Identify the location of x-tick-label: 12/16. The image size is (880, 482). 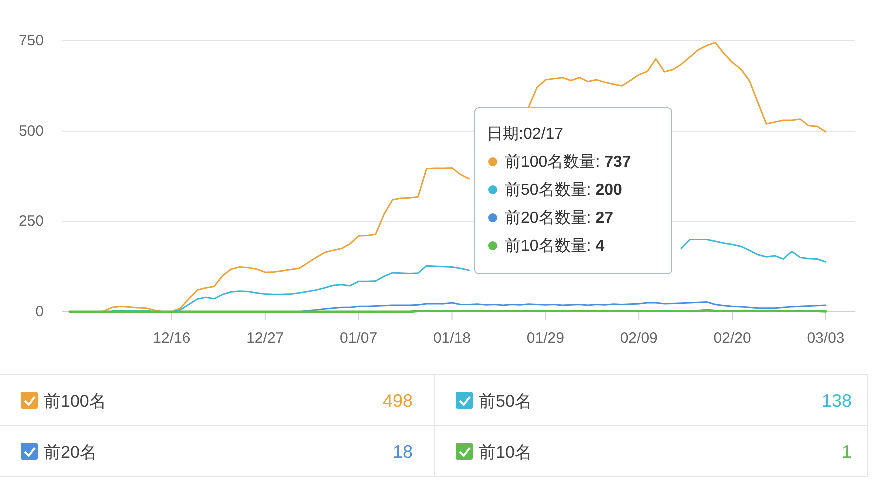
(172, 338).